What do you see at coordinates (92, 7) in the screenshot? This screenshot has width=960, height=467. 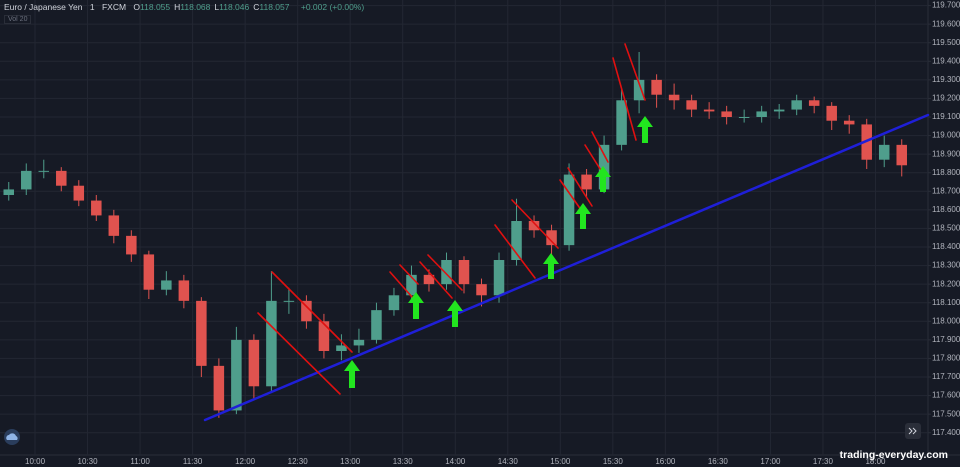 I see `interval: 1` at bounding box center [92, 7].